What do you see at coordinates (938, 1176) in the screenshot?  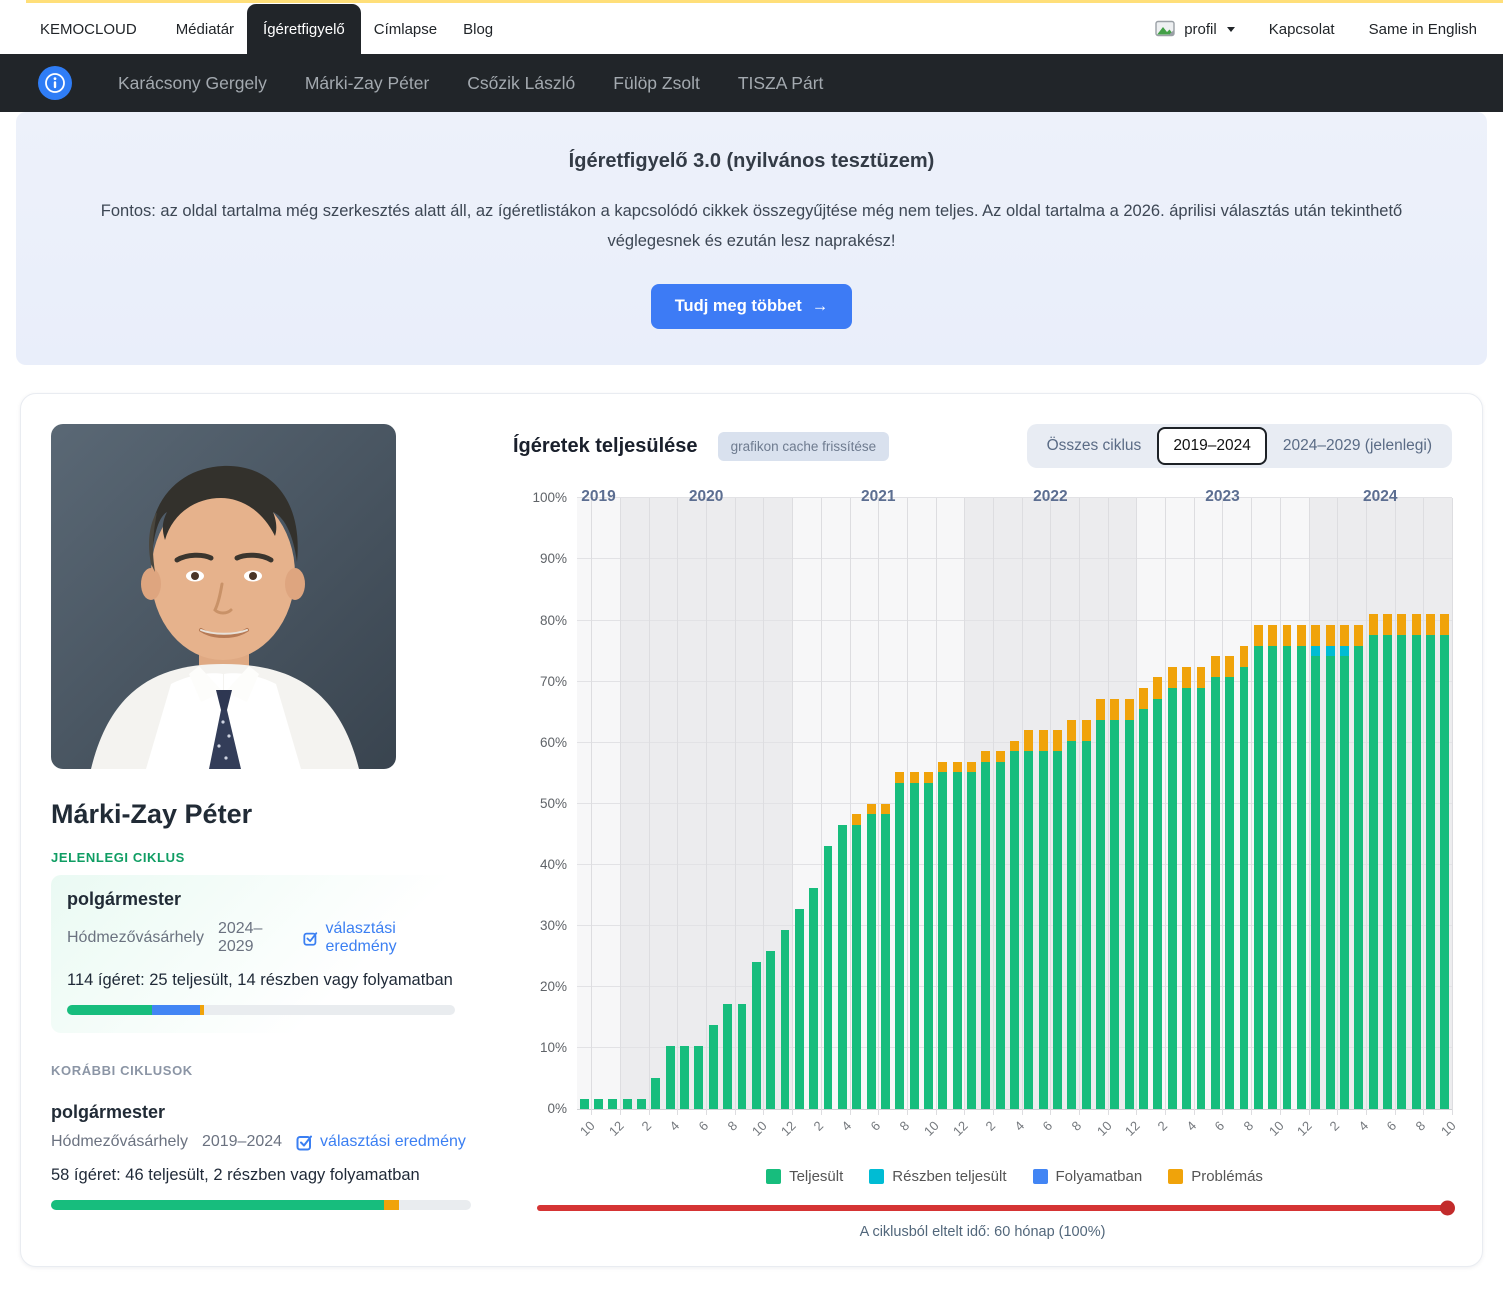 I see `legend-item: Részben teljesült` at bounding box center [938, 1176].